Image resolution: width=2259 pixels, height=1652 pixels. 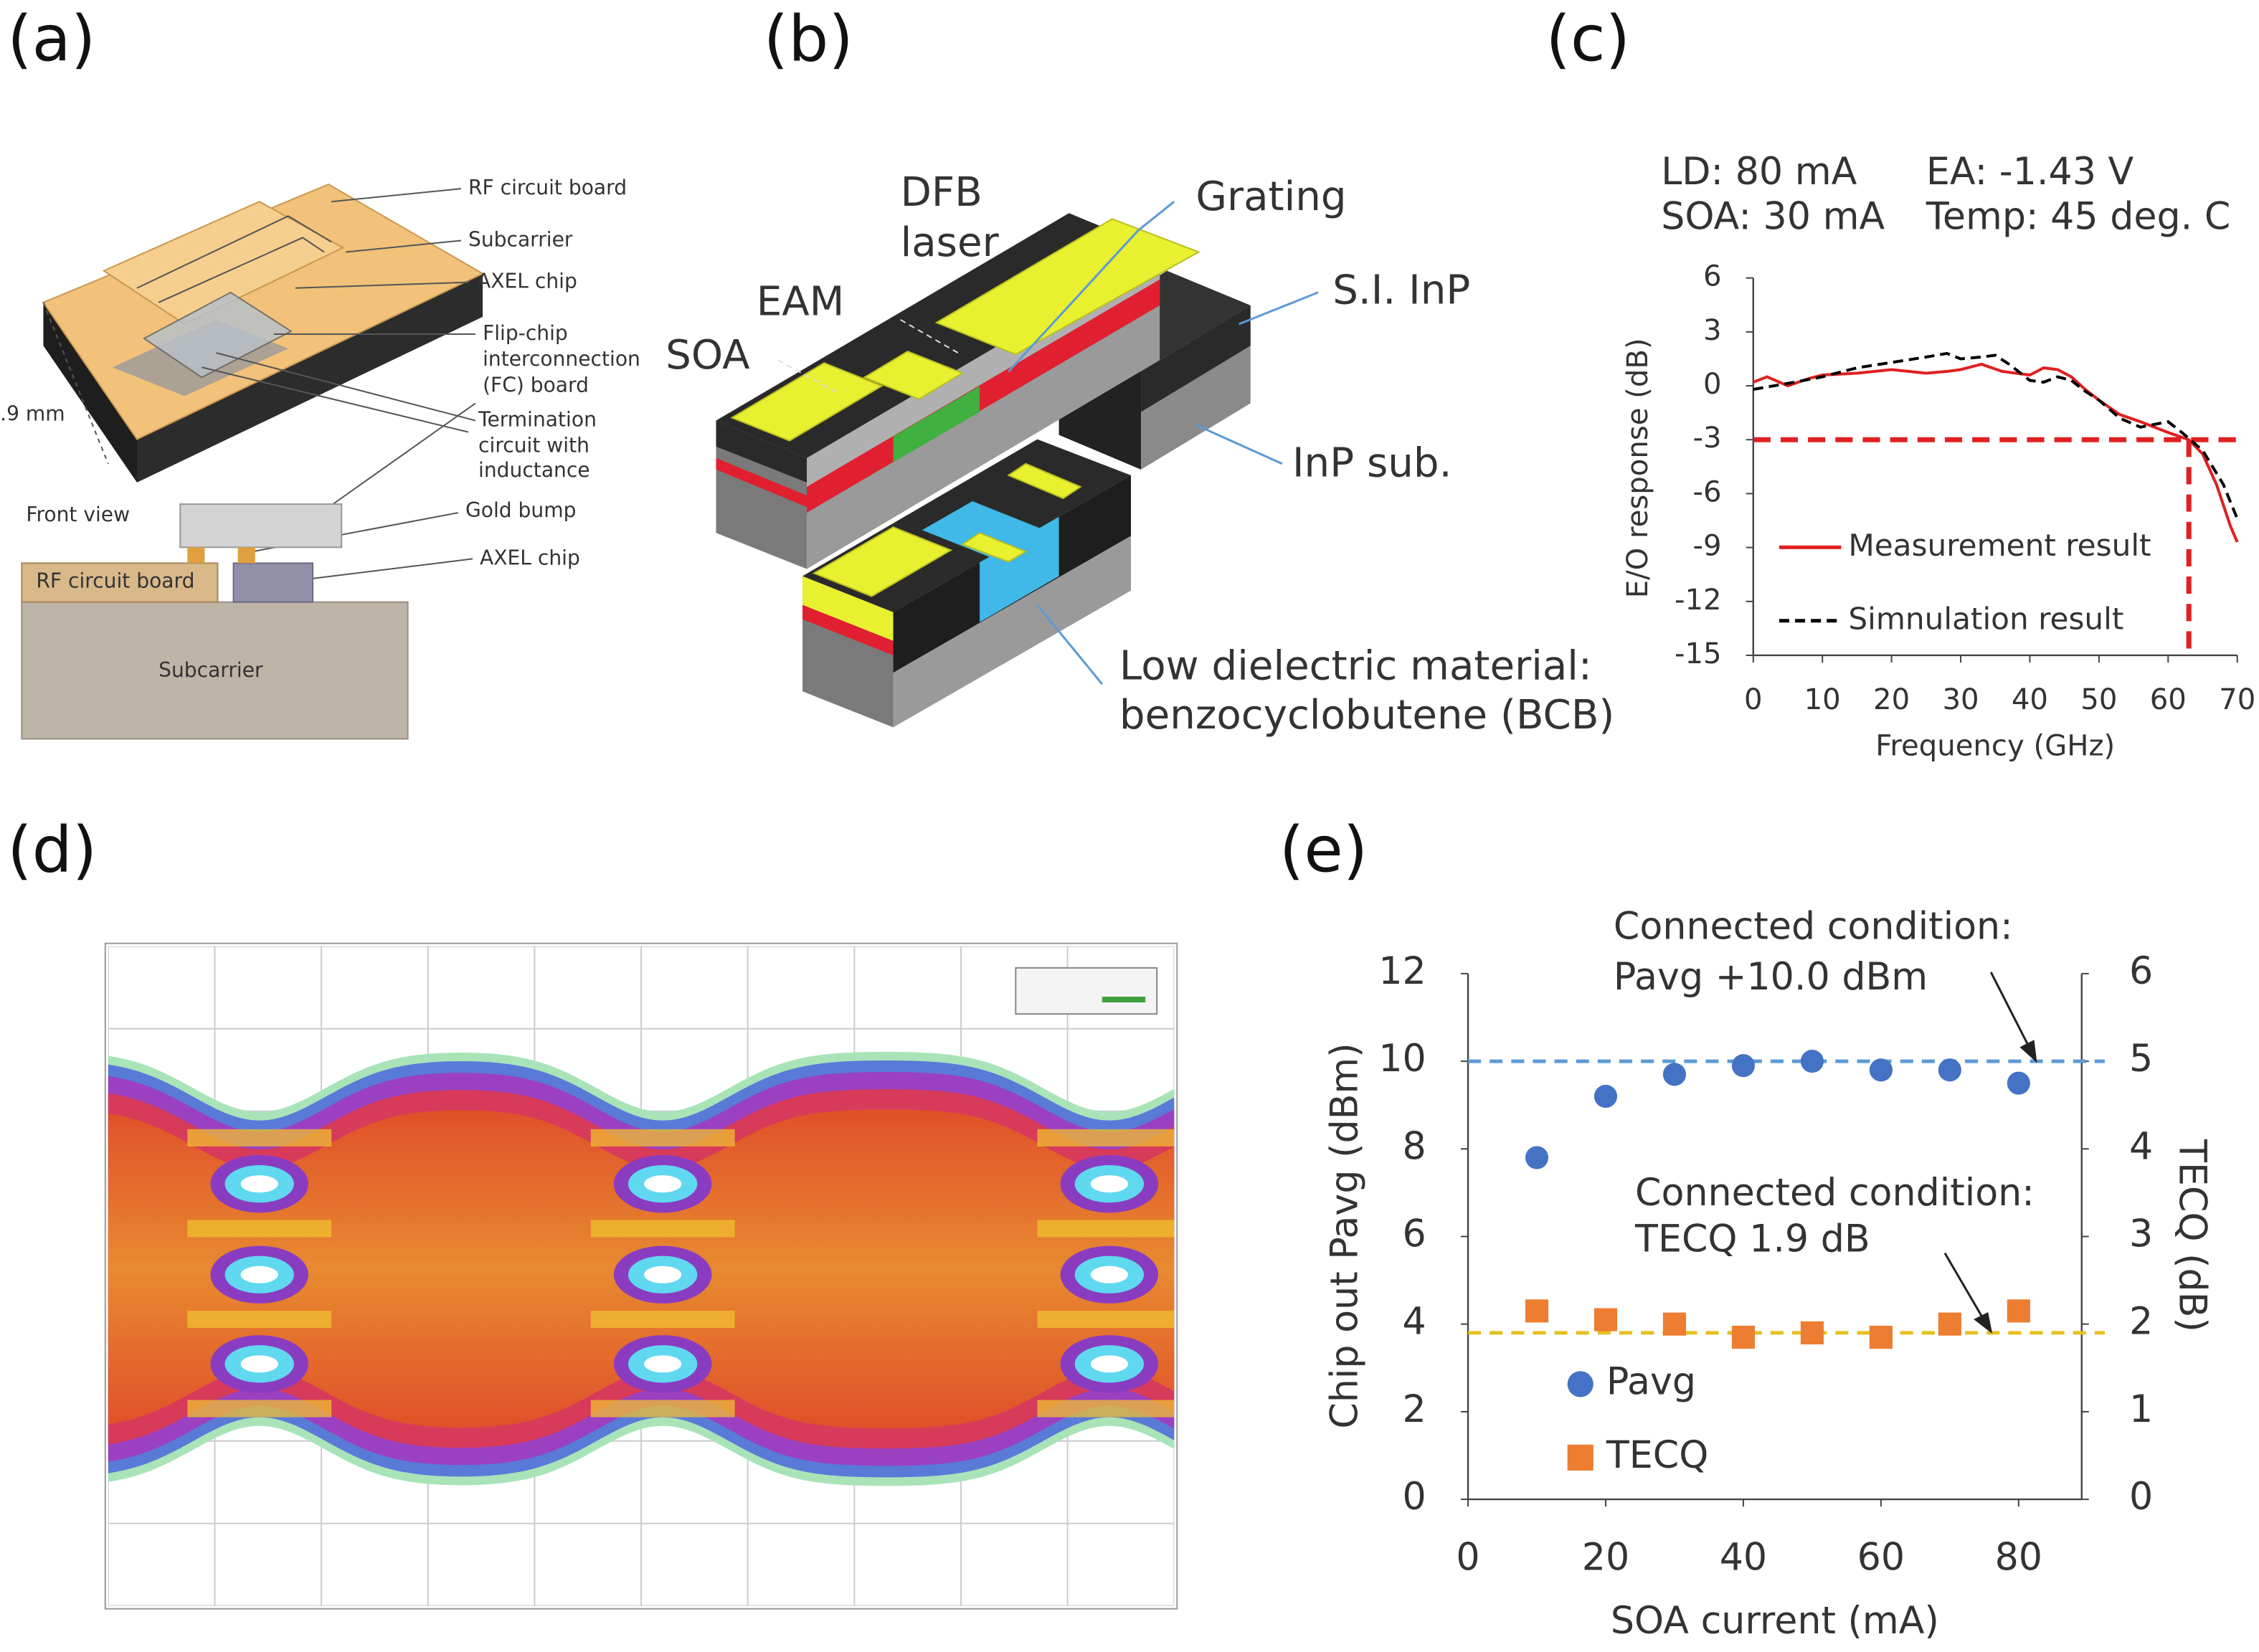 I want to click on y-axis-label: E/O response (dB), so click(x=1638, y=468).